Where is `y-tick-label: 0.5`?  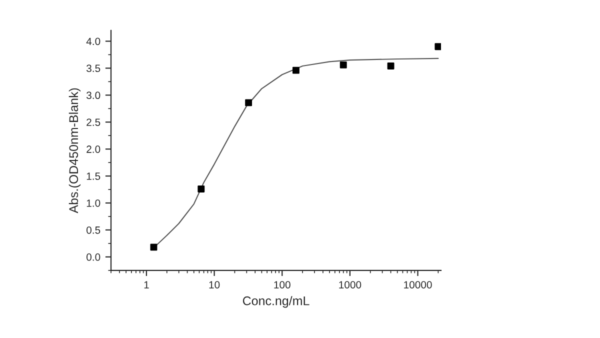
y-tick-label: 0.5 is located at coordinates (93, 230).